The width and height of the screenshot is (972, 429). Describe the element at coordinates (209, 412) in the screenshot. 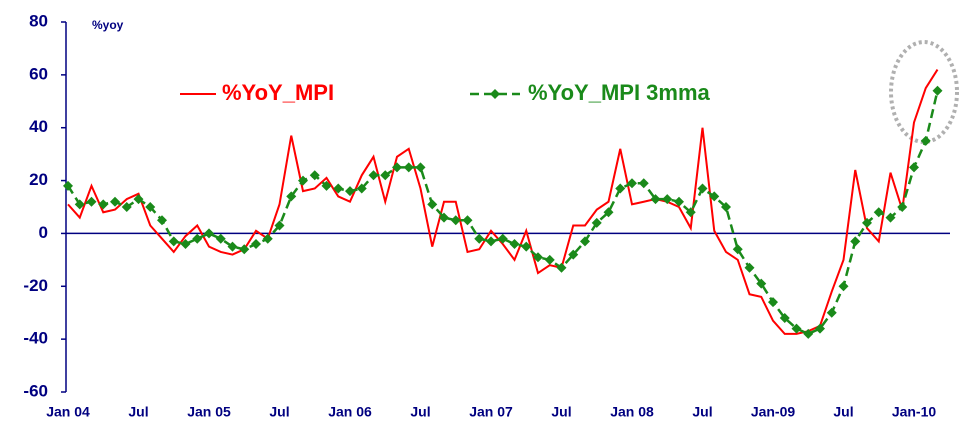

I see `x-tick-label: Jan 05` at that location.